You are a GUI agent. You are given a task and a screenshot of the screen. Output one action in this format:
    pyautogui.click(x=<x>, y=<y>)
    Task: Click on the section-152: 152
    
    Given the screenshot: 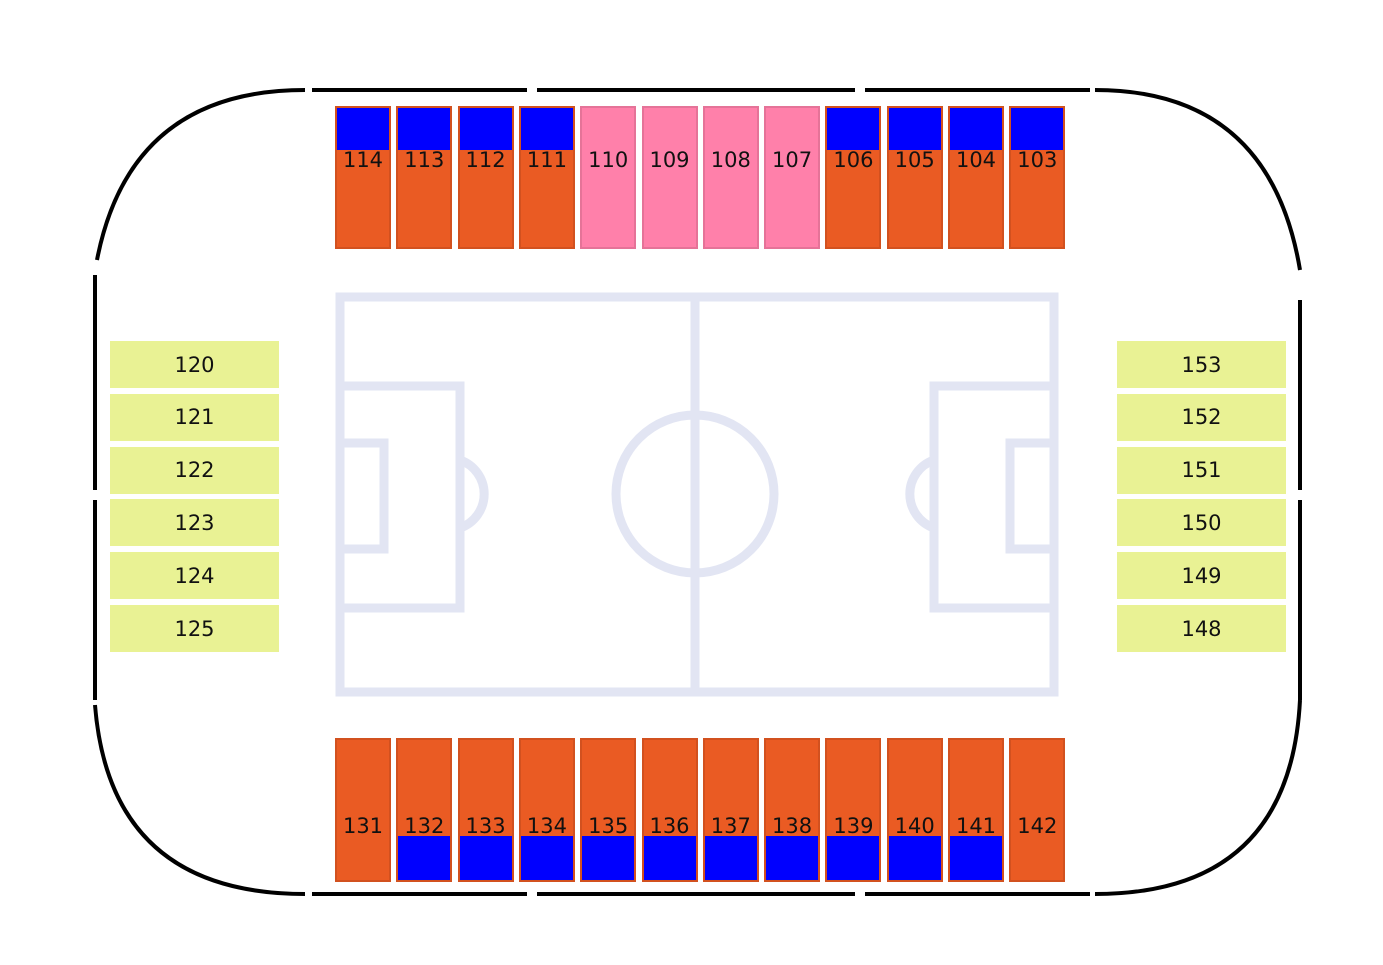 What is the action you would take?
    pyautogui.click(x=1201, y=417)
    